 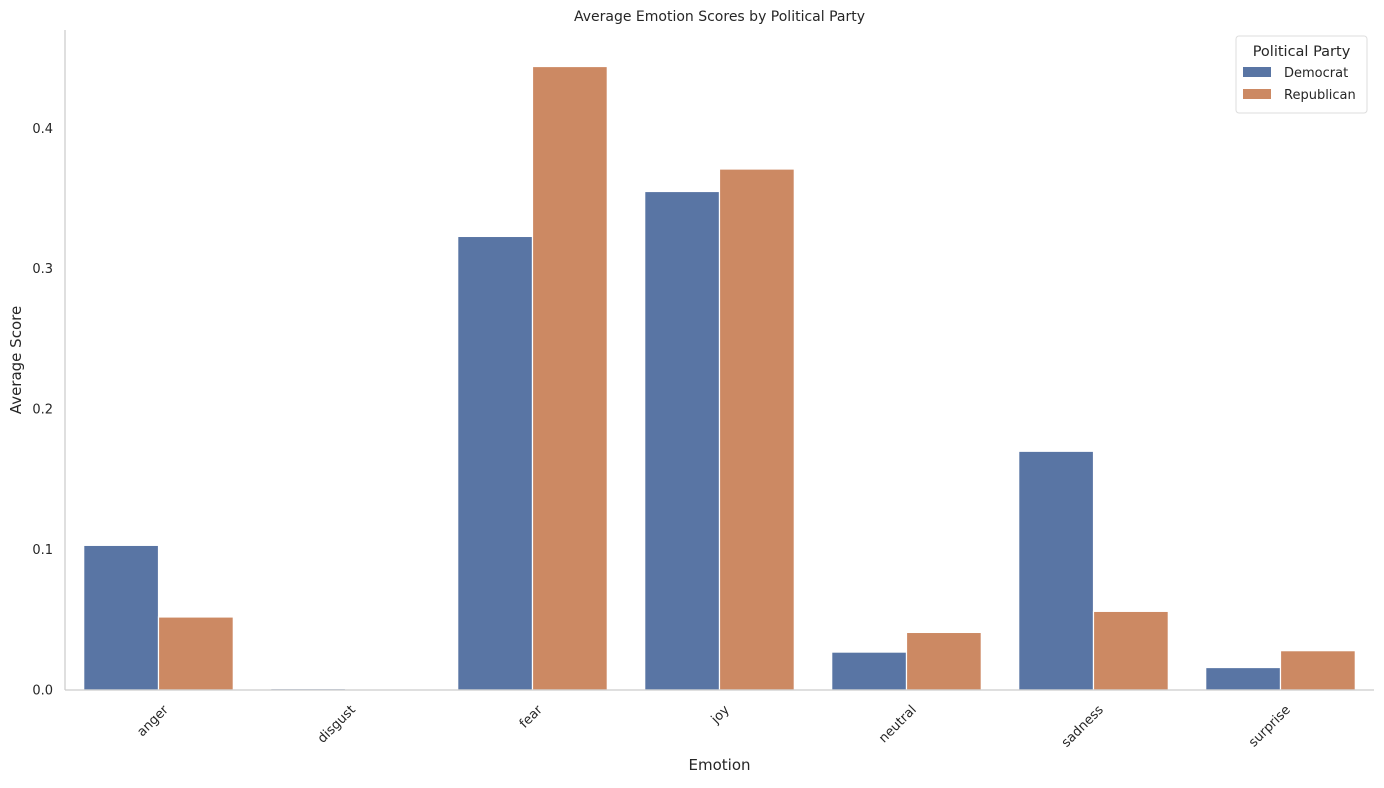 I want to click on x-axis-label: Emotion, so click(x=720, y=765).